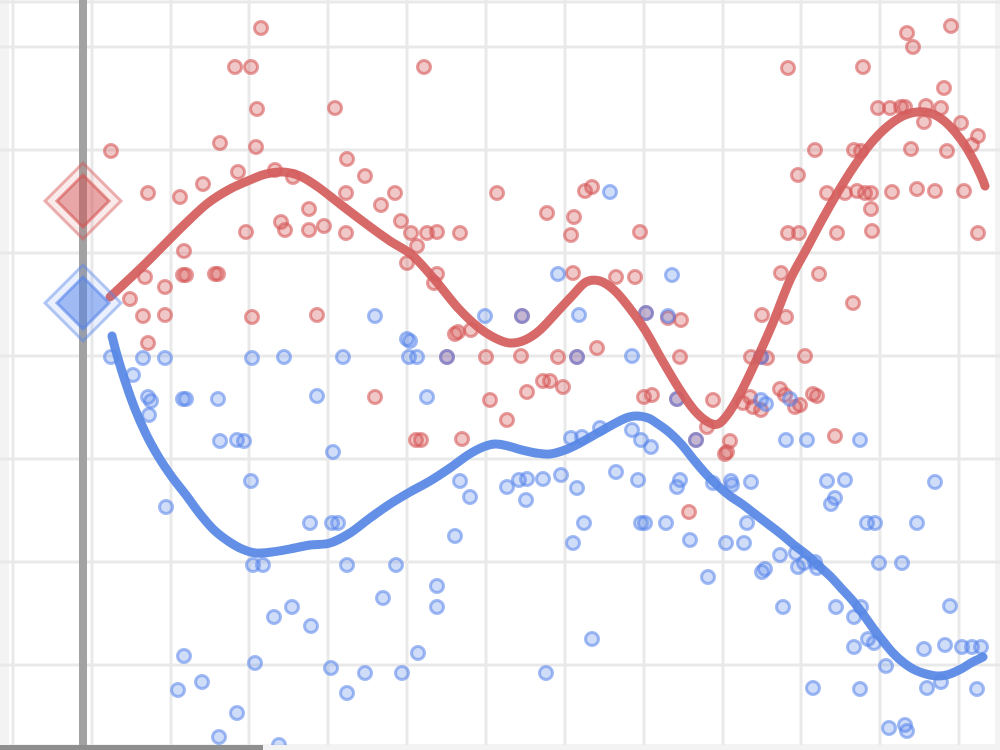  Describe the element at coordinates (500, 747) in the screenshot. I see `scrollbar-track` at that location.